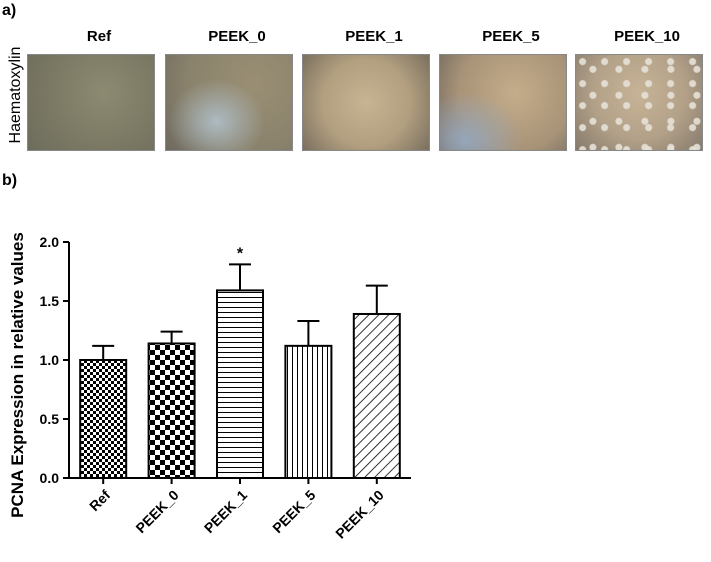  Describe the element at coordinates (100, 501) in the screenshot. I see `x-tick-label: Ref` at that location.